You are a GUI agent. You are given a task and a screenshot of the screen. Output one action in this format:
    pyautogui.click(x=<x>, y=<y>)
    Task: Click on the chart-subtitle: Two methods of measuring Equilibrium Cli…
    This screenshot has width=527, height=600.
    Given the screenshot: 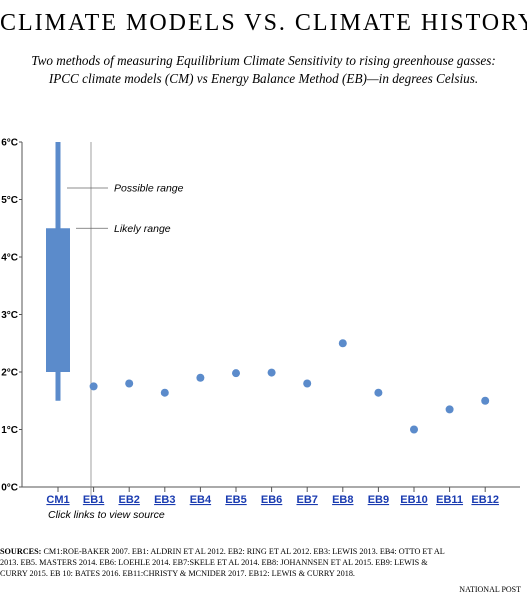 What is the action you would take?
    pyautogui.click(x=263, y=70)
    